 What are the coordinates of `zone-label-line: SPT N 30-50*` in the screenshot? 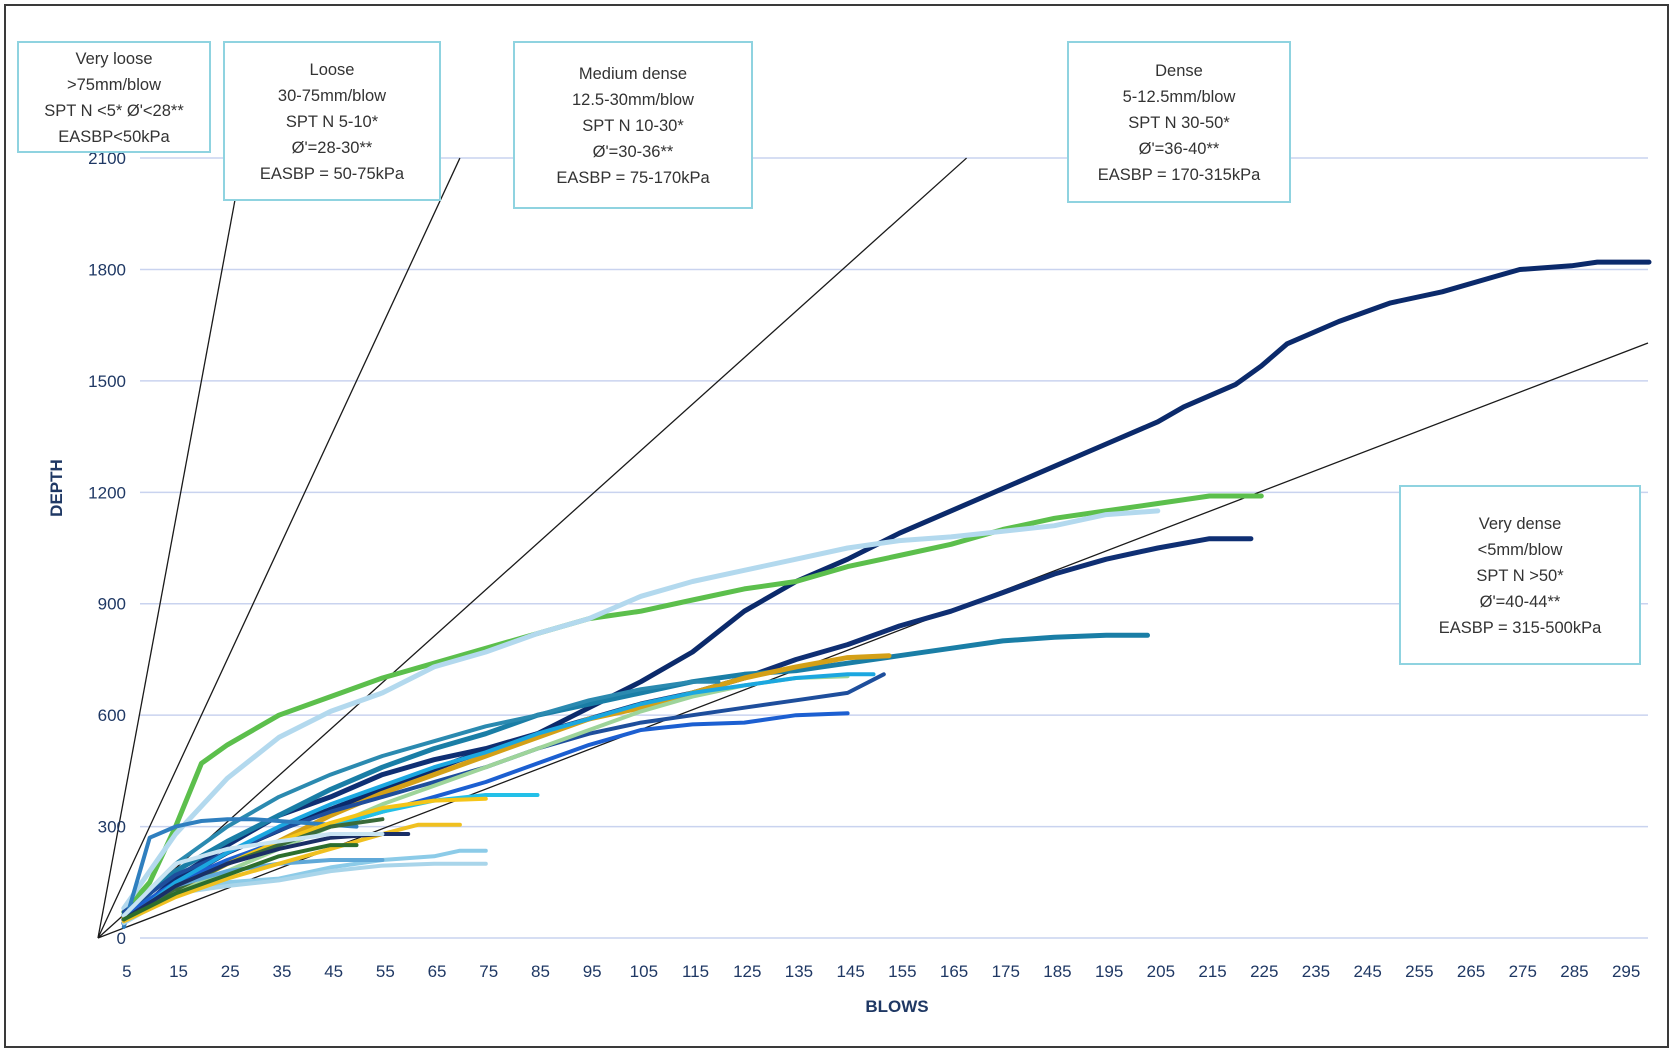 It's located at (1179, 123).